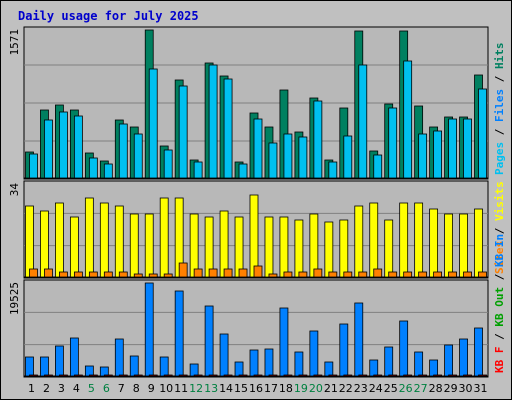 The height and width of the screenshot is (400, 512). What do you see at coordinates (499, 360) in the screenshot?
I see `legend-text: KB F` at bounding box center [499, 360].